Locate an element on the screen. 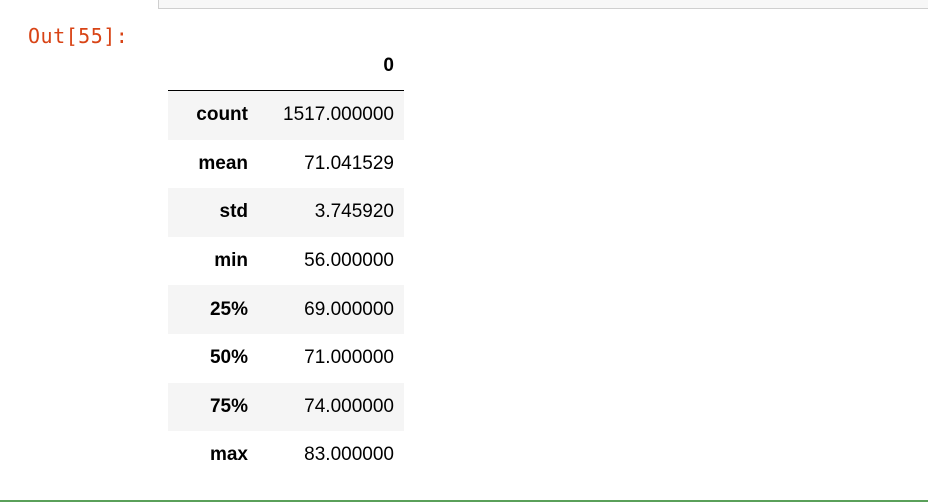 The image size is (928, 504). row-value: 71.041529 is located at coordinates (349, 163).